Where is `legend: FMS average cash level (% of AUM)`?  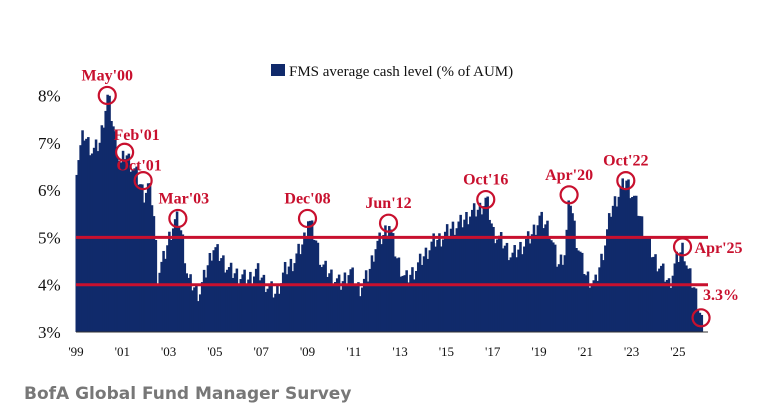
legend: FMS average cash level (% of AUM) is located at coordinates (392, 72).